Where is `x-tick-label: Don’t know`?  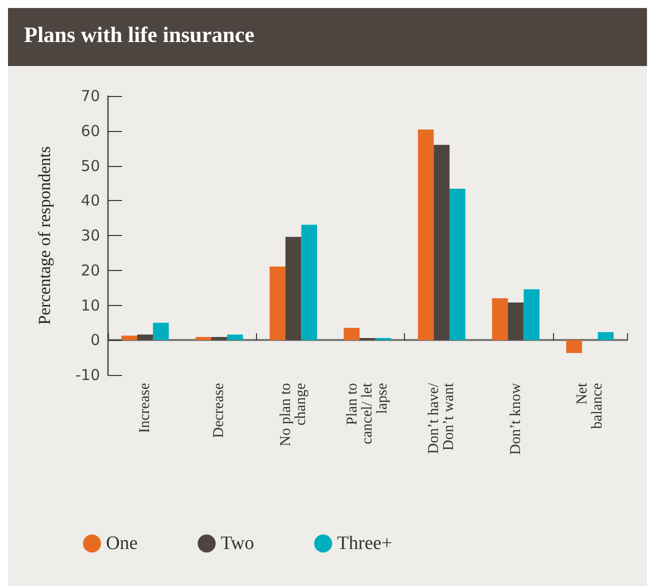
x-tick-label: Don’t know is located at coordinates (516, 418).